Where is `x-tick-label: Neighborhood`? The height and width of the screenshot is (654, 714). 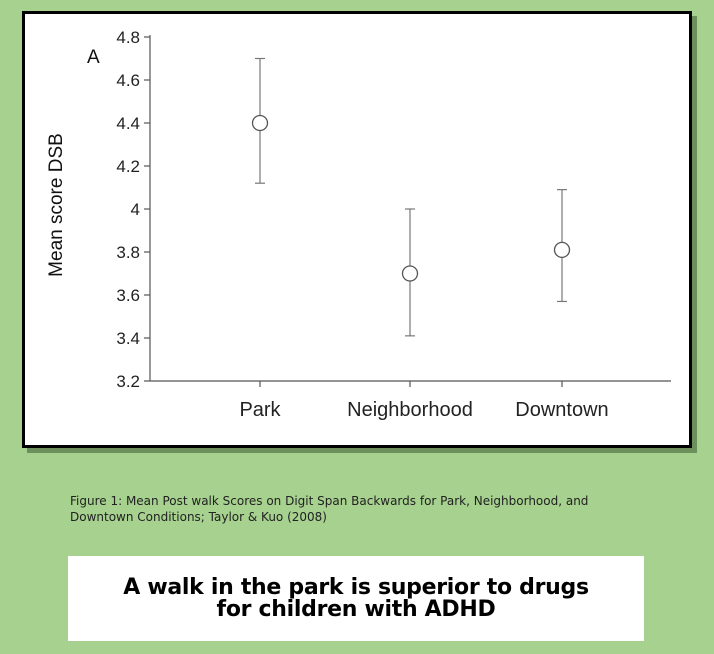
x-tick-label: Neighborhood is located at coordinates (410, 410).